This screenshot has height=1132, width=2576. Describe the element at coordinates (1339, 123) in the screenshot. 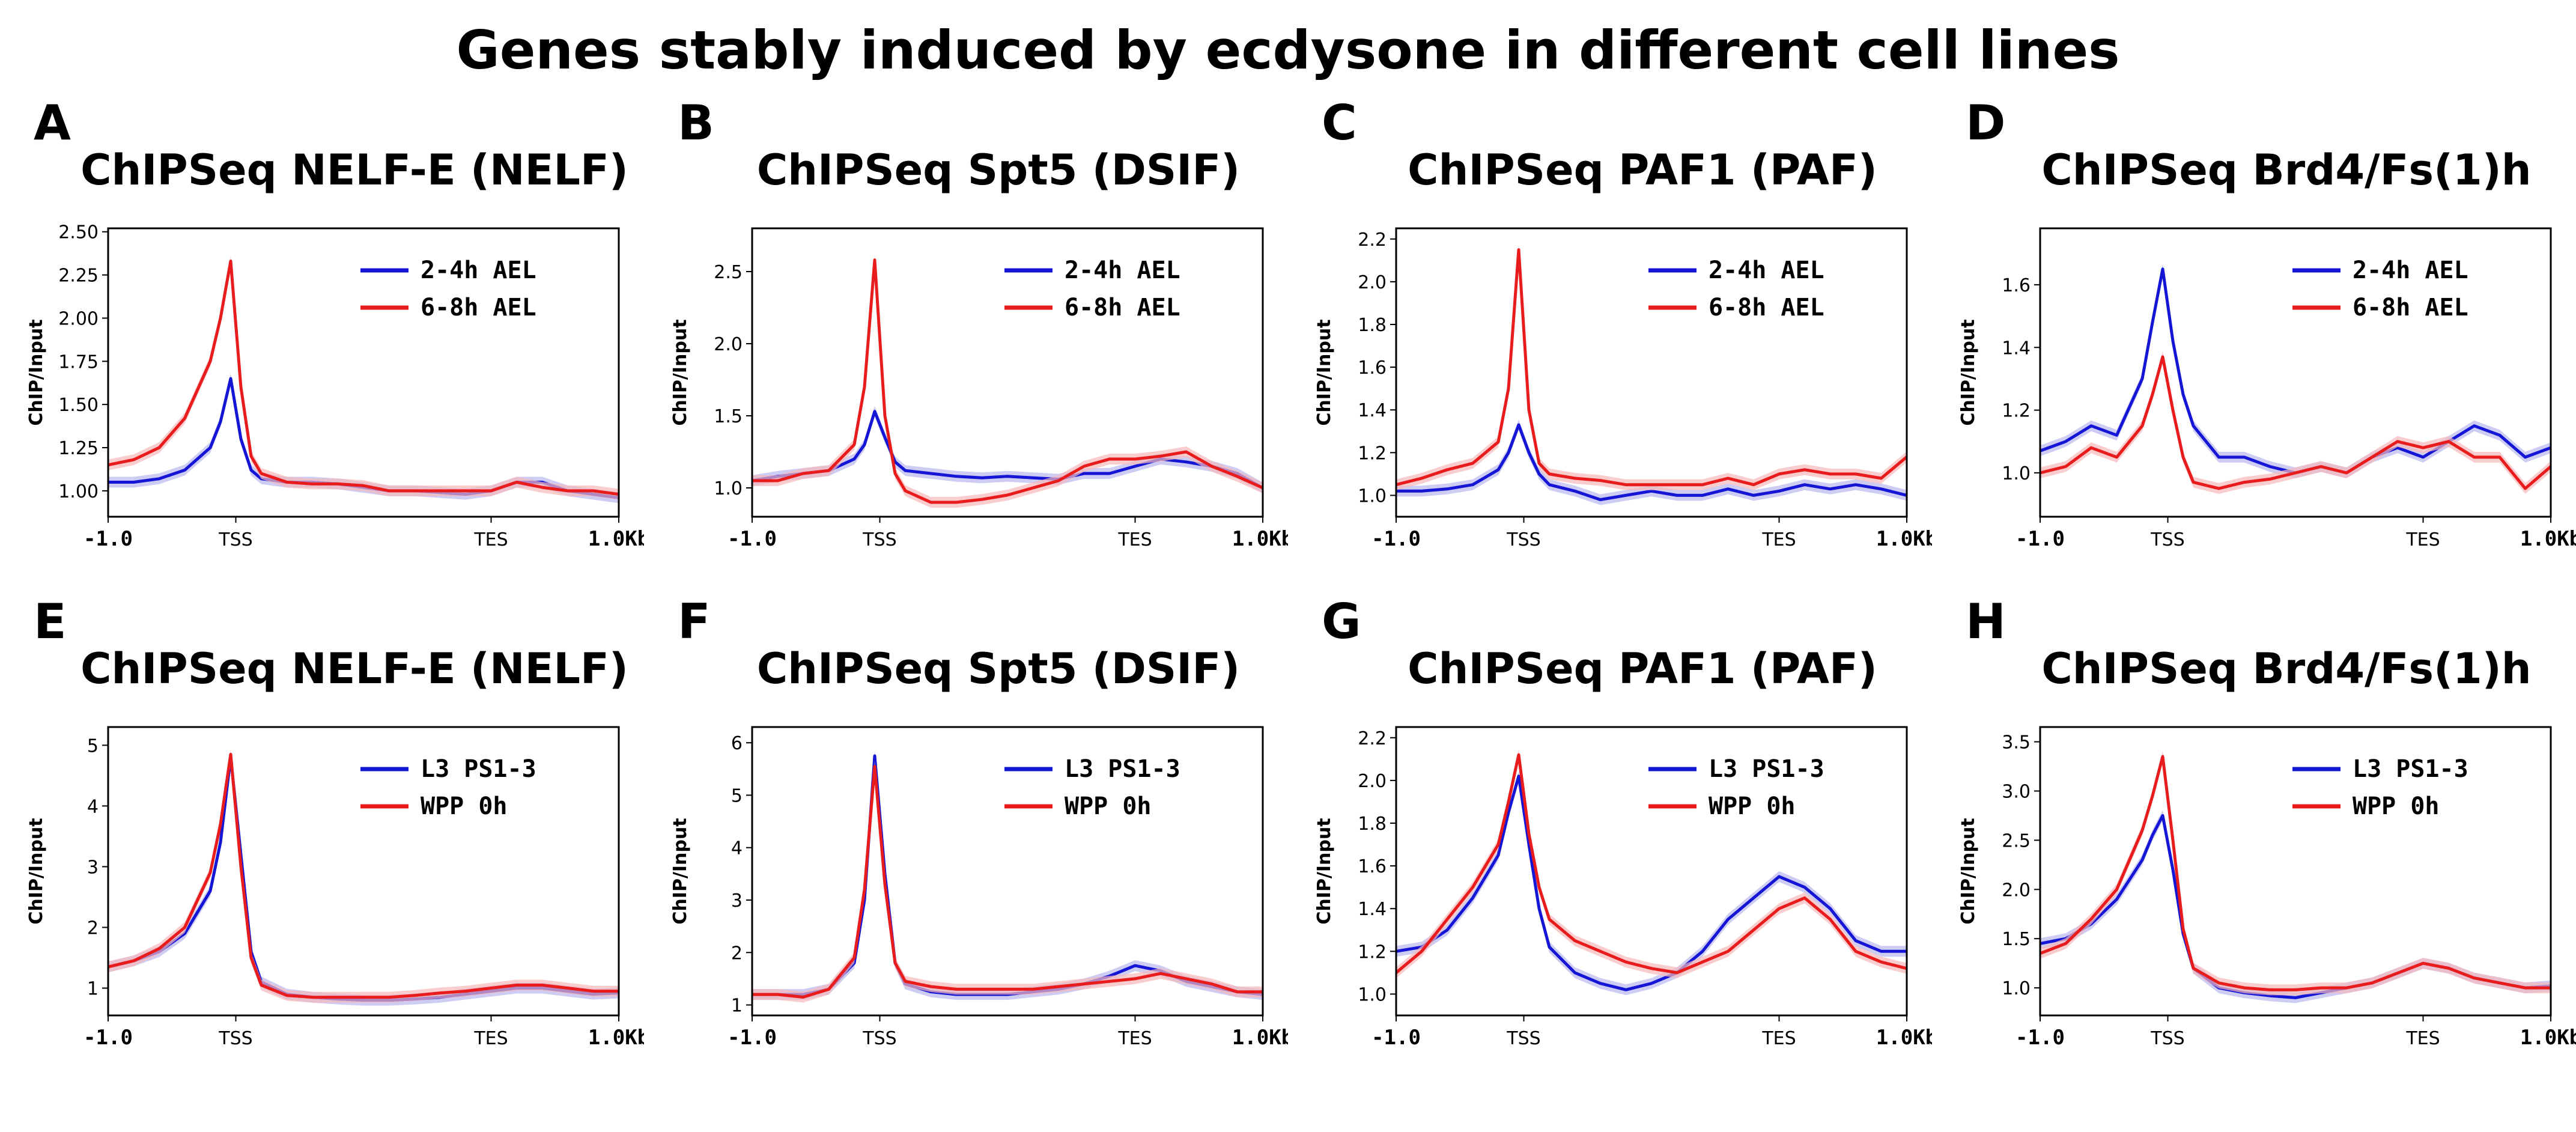

I see `panel-letter: C` at that location.